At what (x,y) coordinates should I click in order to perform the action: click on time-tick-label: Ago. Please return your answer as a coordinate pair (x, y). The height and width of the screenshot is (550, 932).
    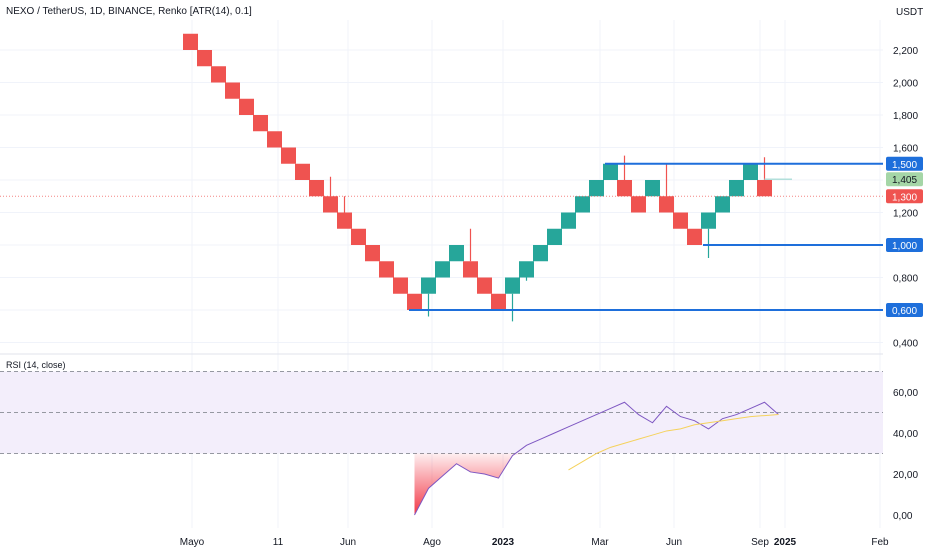
    Looking at the image, I should click on (432, 542).